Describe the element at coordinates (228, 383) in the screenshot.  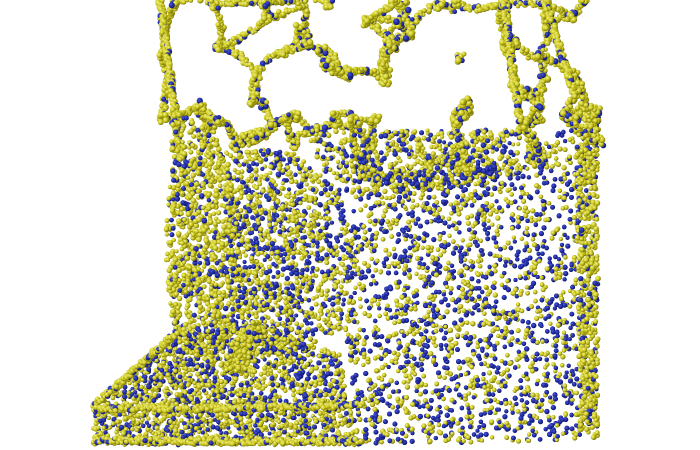
I see `substrate-slab-layer` at that location.